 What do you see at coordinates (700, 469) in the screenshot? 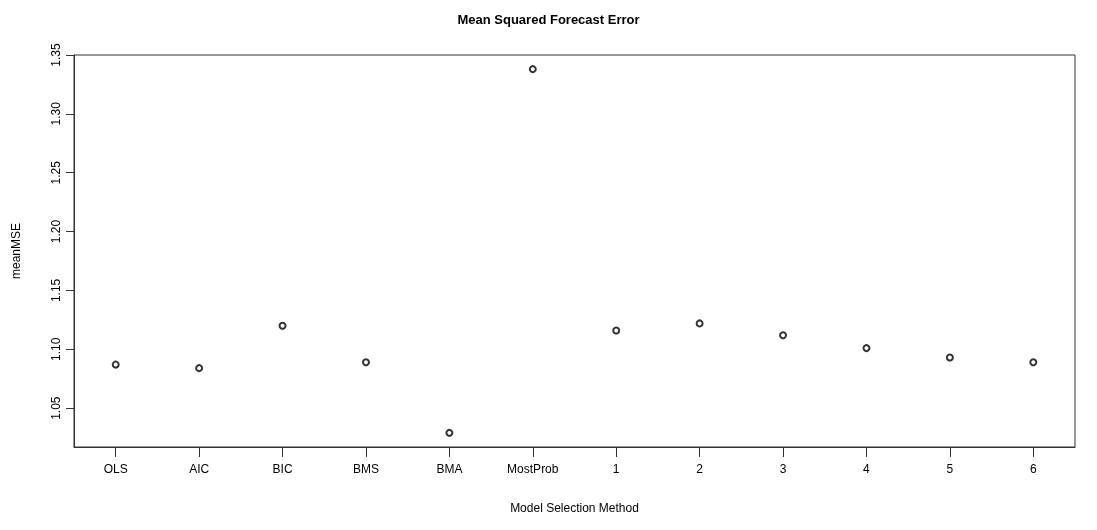
I see `x-tick-label: 2` at bounding box center [700, 469].